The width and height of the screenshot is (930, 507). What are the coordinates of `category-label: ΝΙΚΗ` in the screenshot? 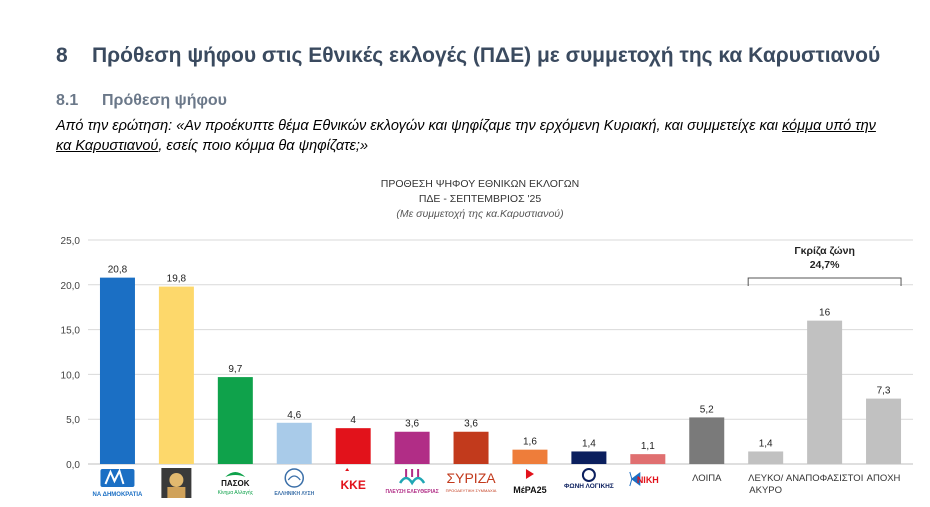 It's located at (648, 480).